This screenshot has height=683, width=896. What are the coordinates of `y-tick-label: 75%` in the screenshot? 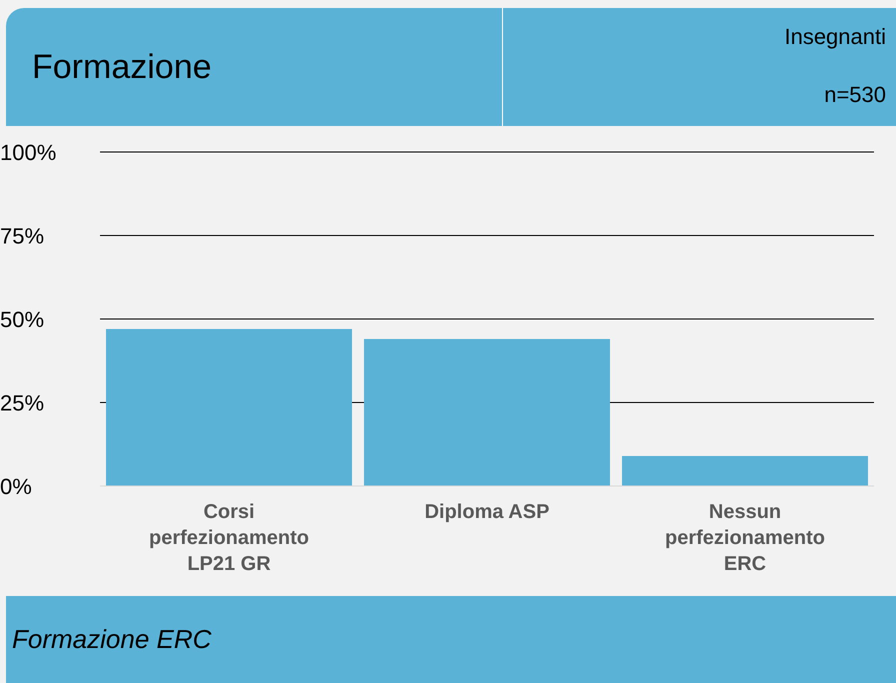 It's located at (22, 235).